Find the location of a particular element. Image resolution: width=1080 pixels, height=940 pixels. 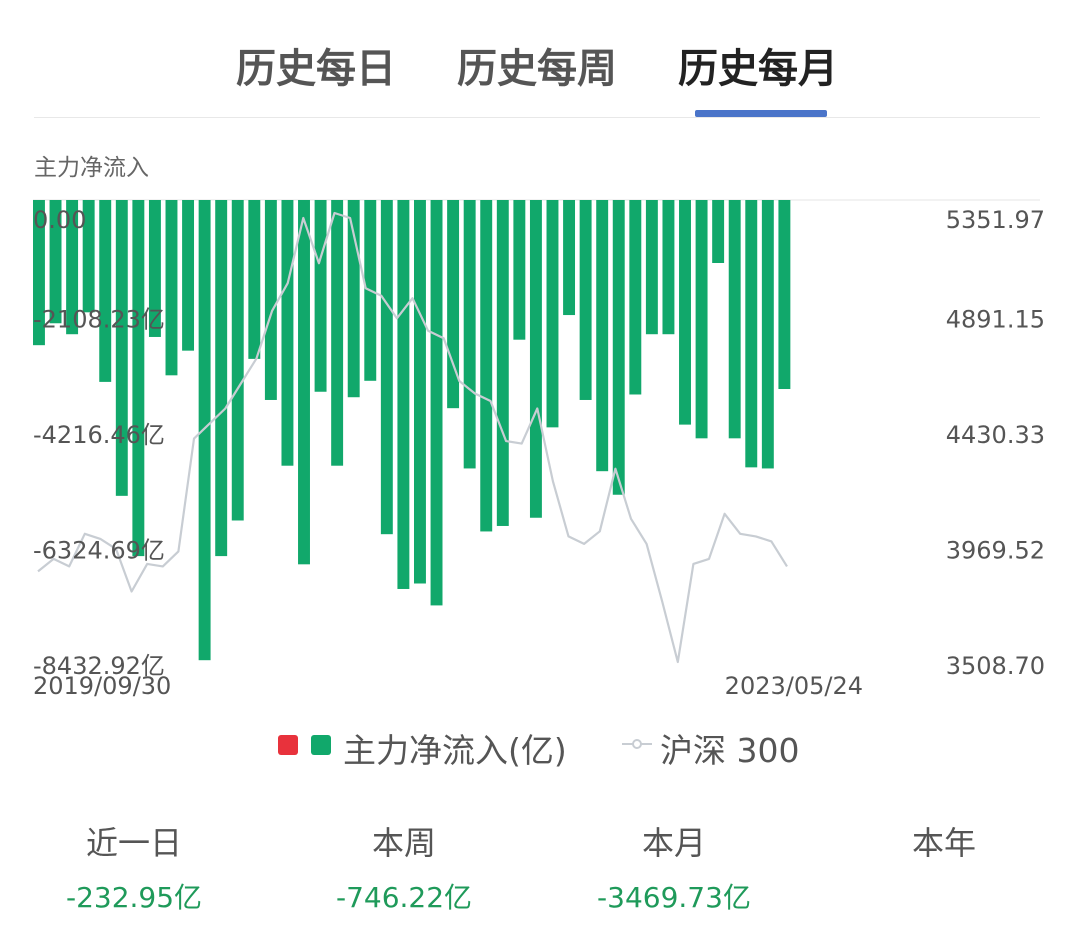

period-tabs: 历史每日 历史每周 历史每月 is located at coordinates (540, 59).